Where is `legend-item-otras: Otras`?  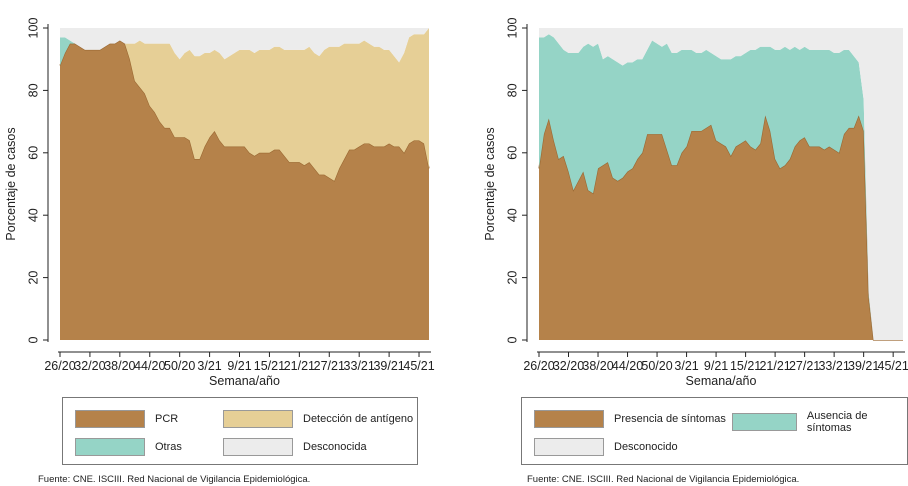 legend-item-otras: Otras is located at coordinates (128, 447).